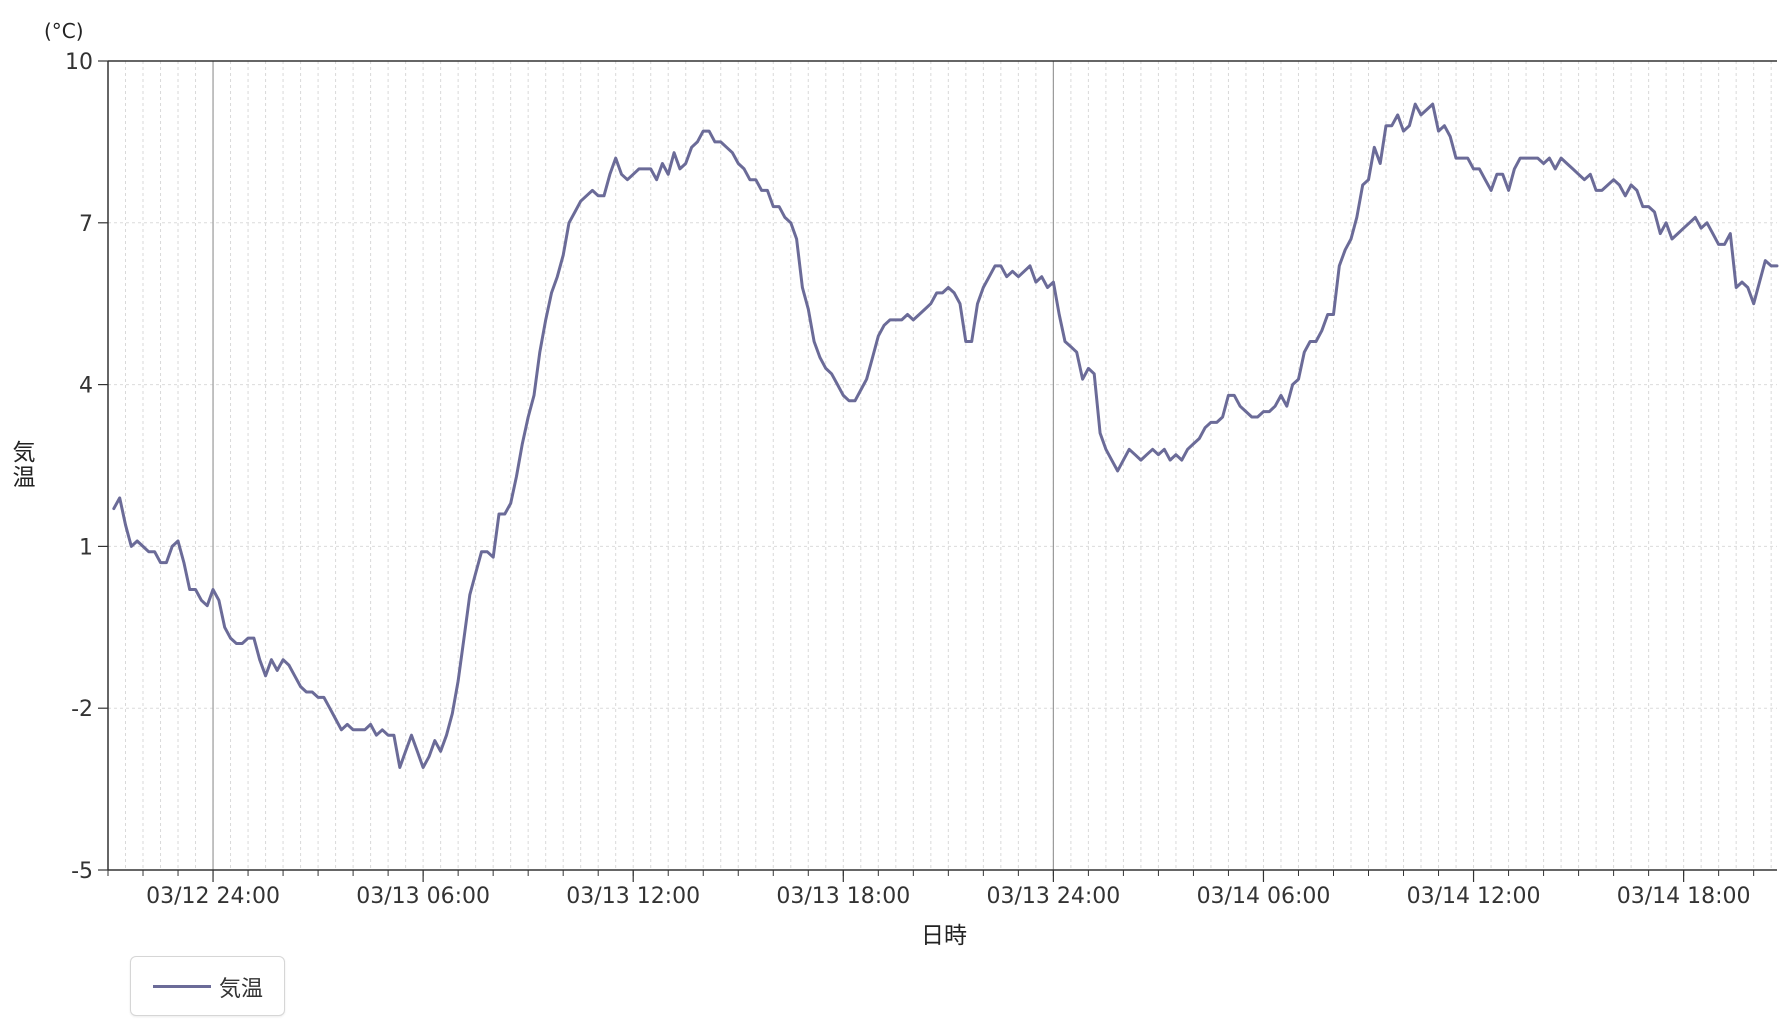 The height and width of the screenshot is (1032, 1789). Describe the element at coordinates (843, 896) in the screenshot. I see `x-tick-label: 03/13 18:00` at that location.